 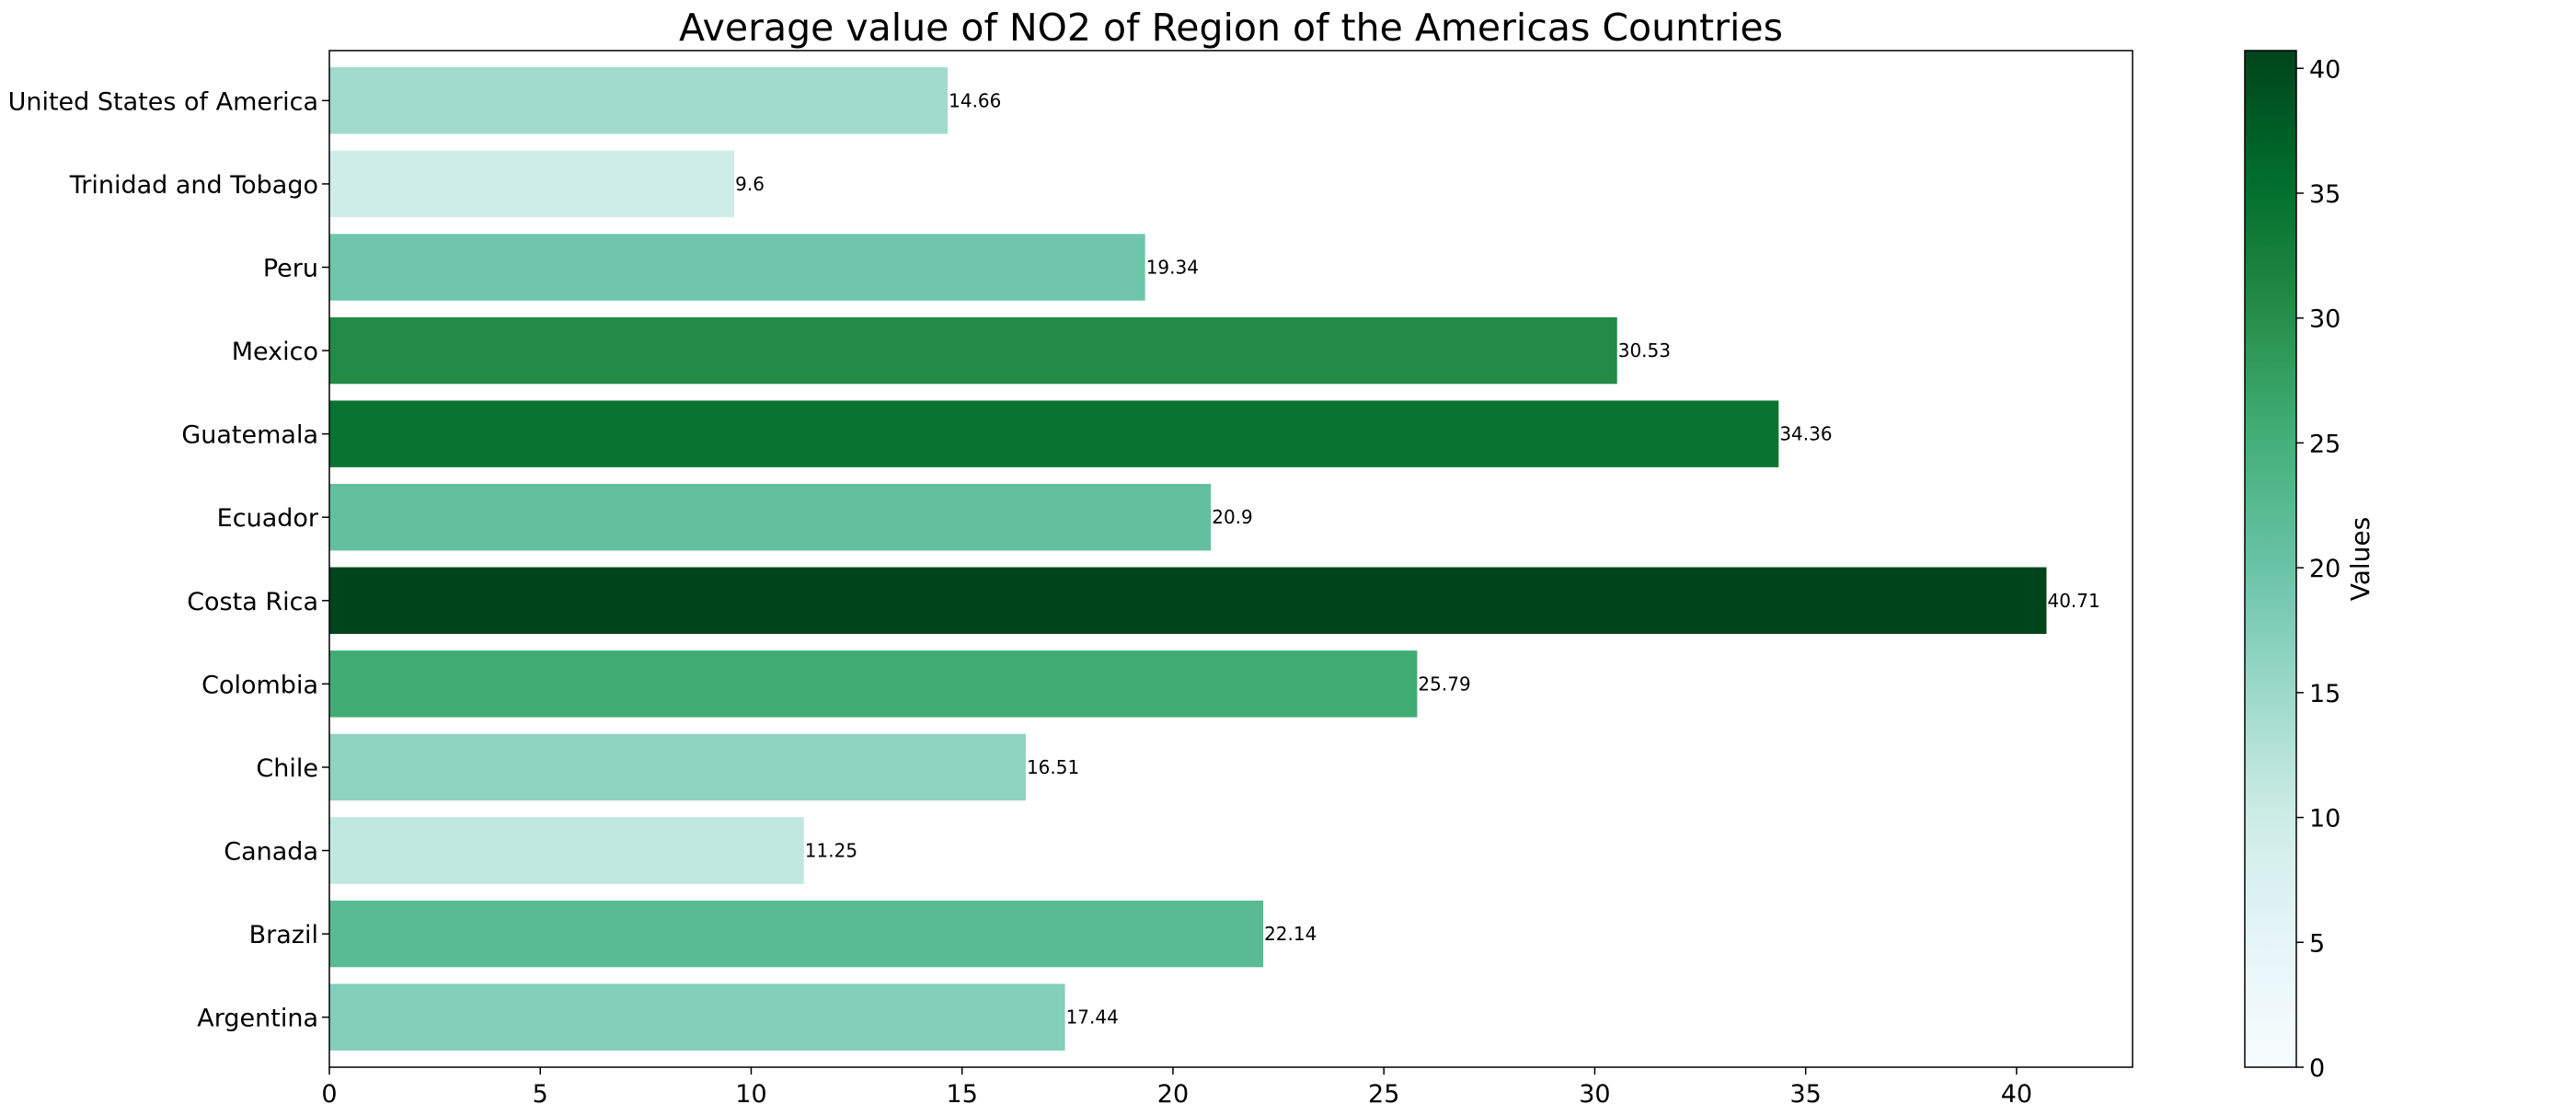 What do you see at coordinates (2270, 559) in the screenshot?
I see `colorbar-gradient` at bounding box center [2270, 559].